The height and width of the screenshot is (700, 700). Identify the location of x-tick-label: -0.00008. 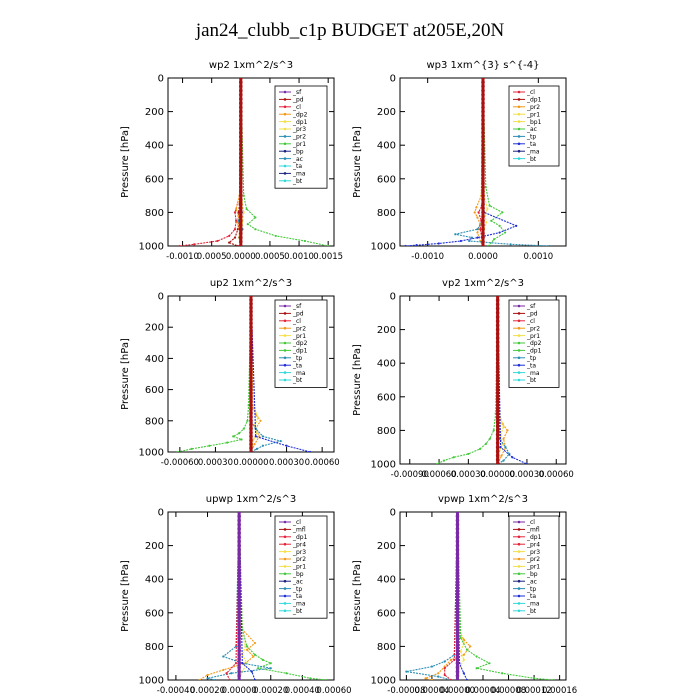
(406, 691).